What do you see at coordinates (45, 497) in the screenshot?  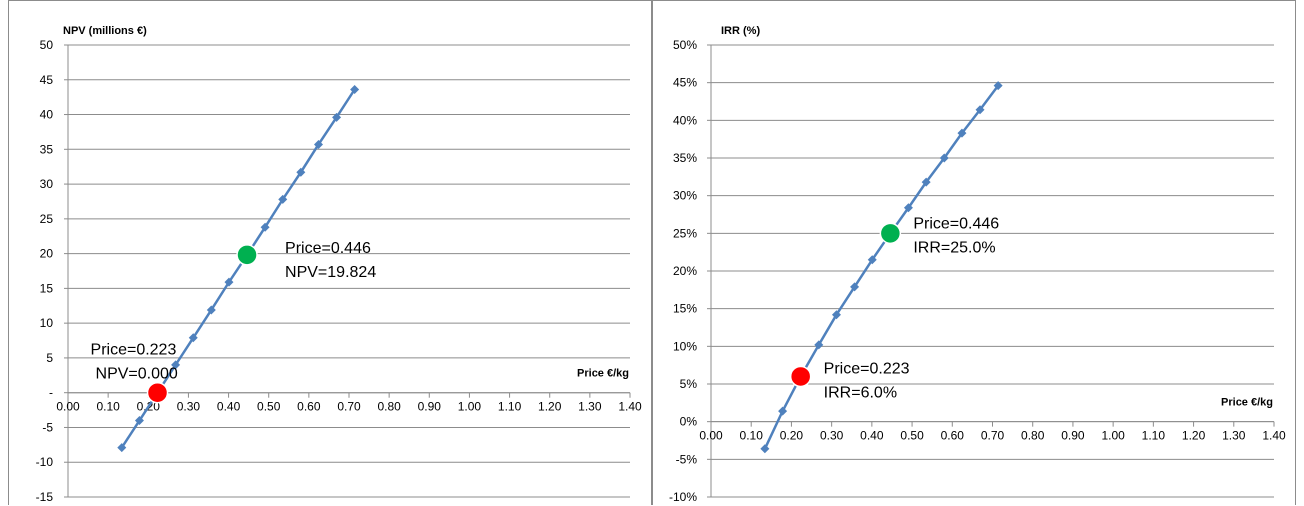 I see `npv-y-tick-label: -15` at bounding box center [45, 497].